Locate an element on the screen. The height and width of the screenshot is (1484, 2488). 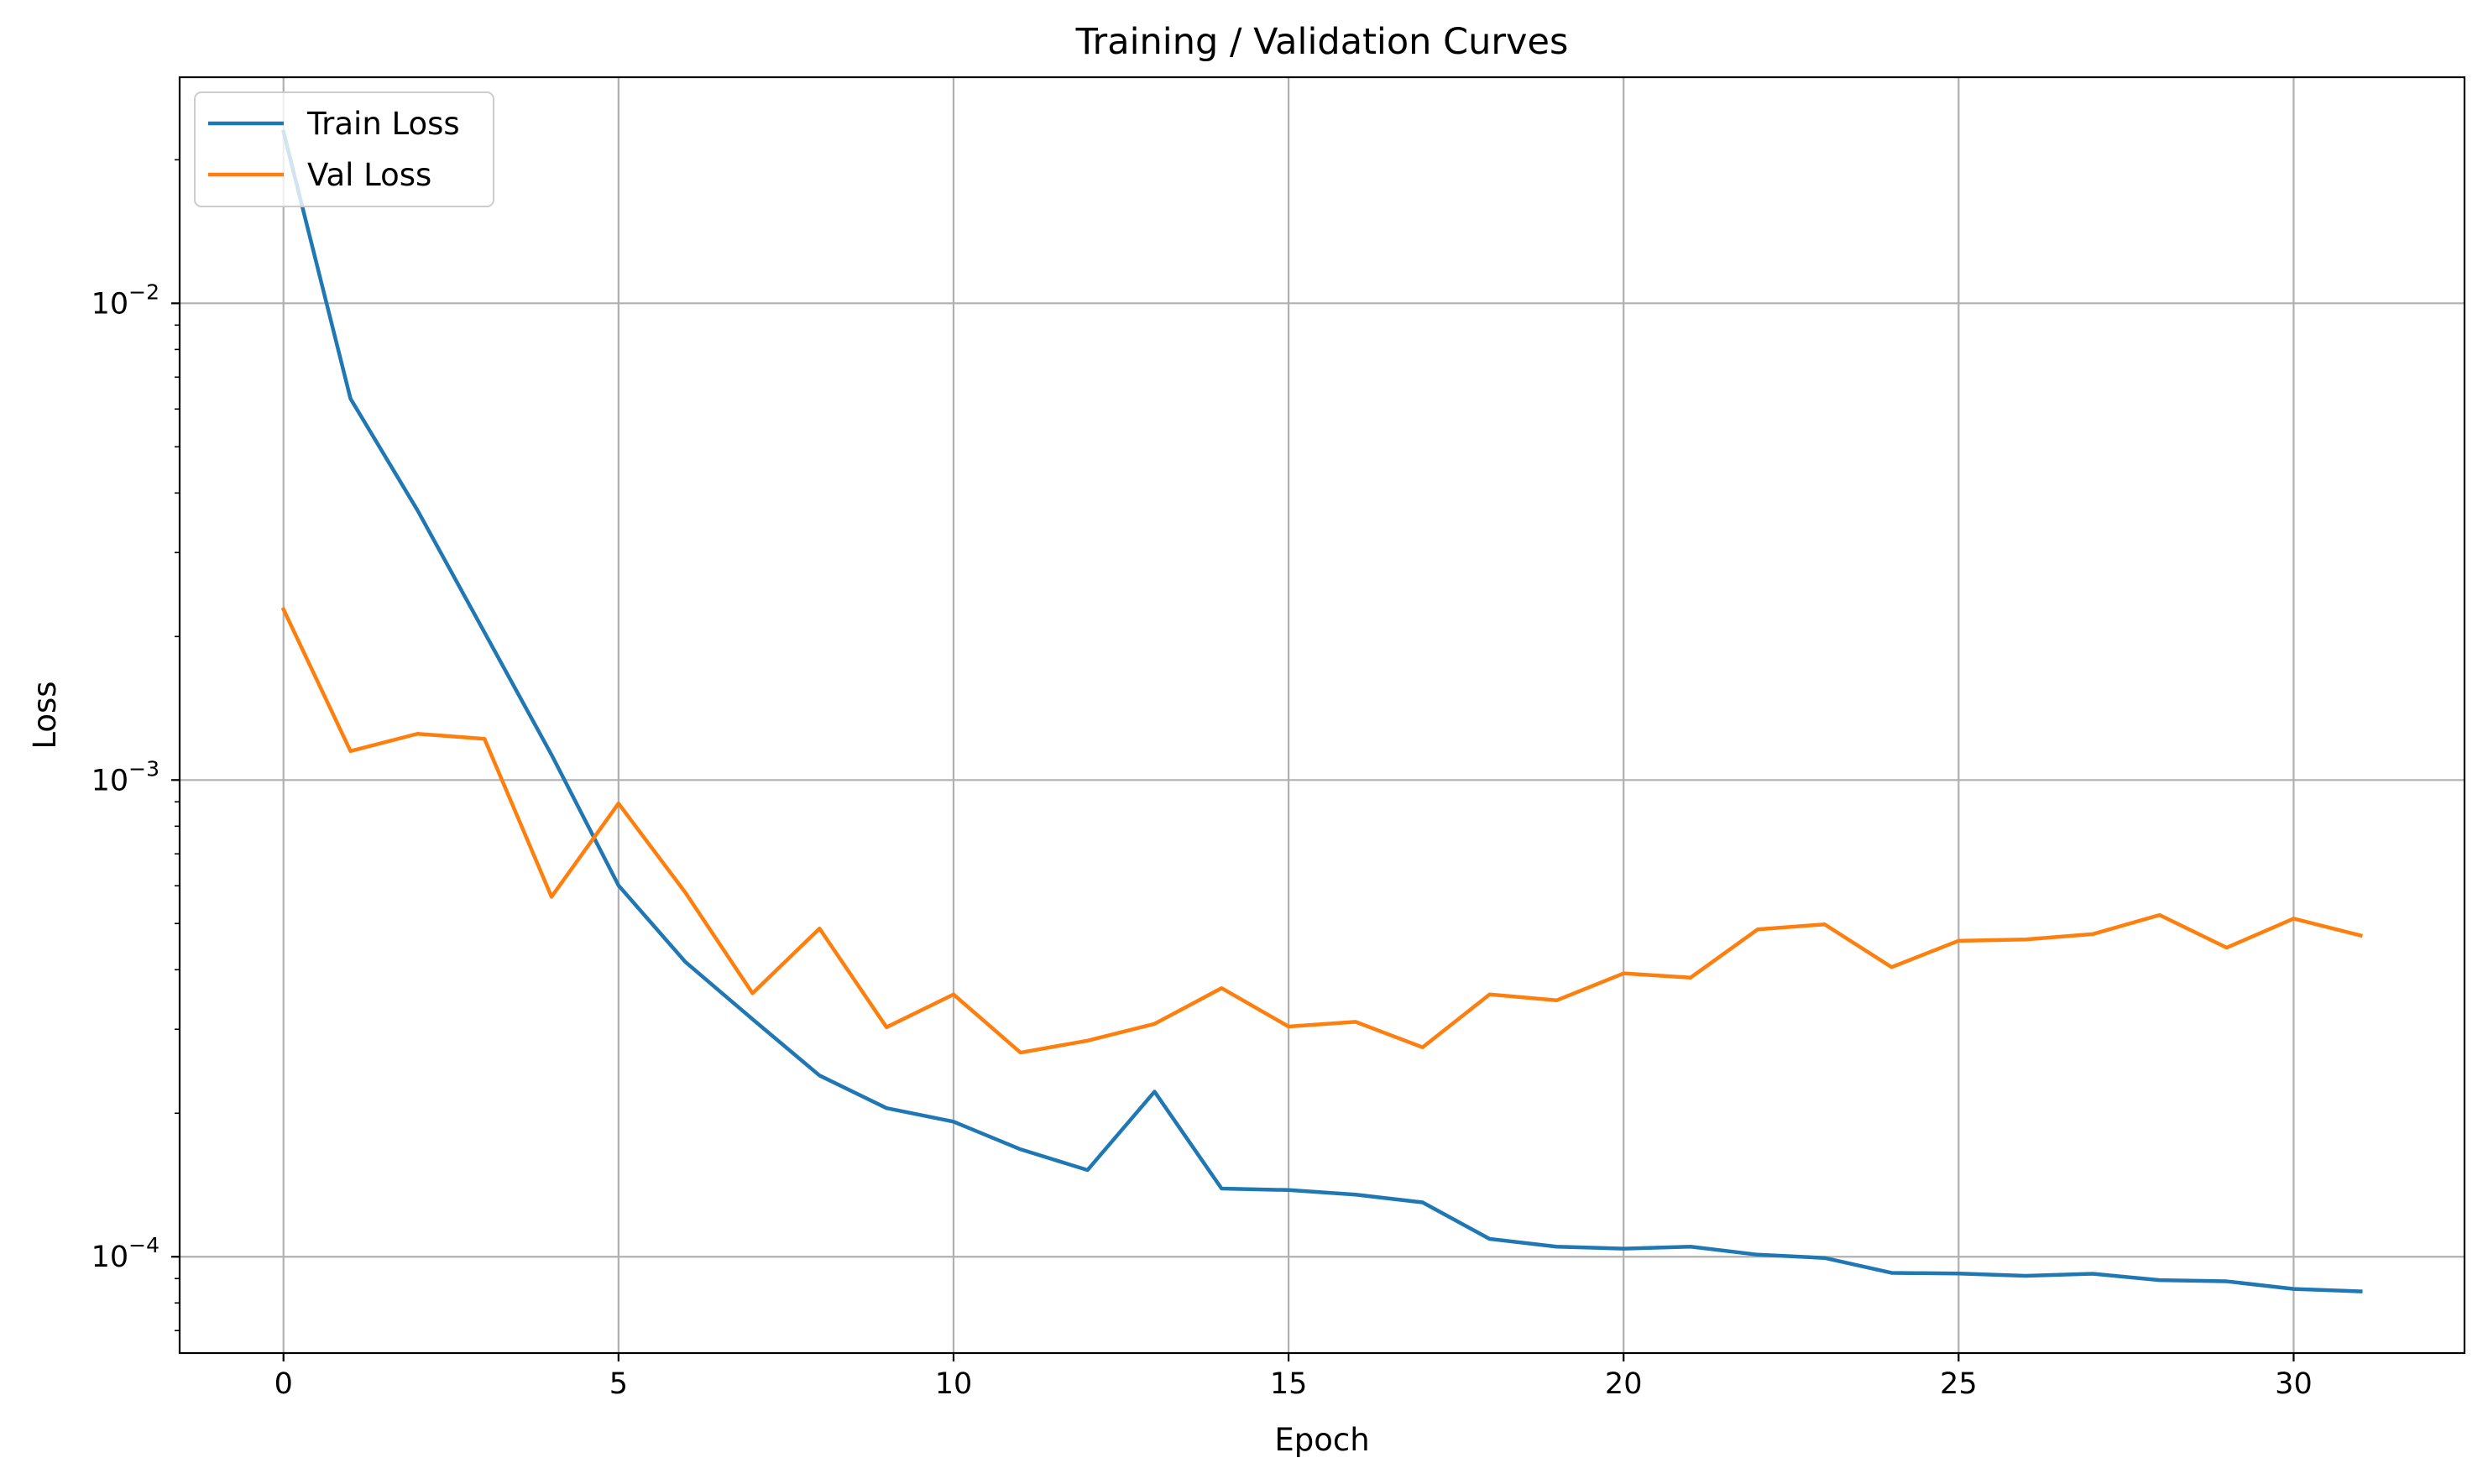
x-tick-label: 0 is located at coordinates (283, 1384).